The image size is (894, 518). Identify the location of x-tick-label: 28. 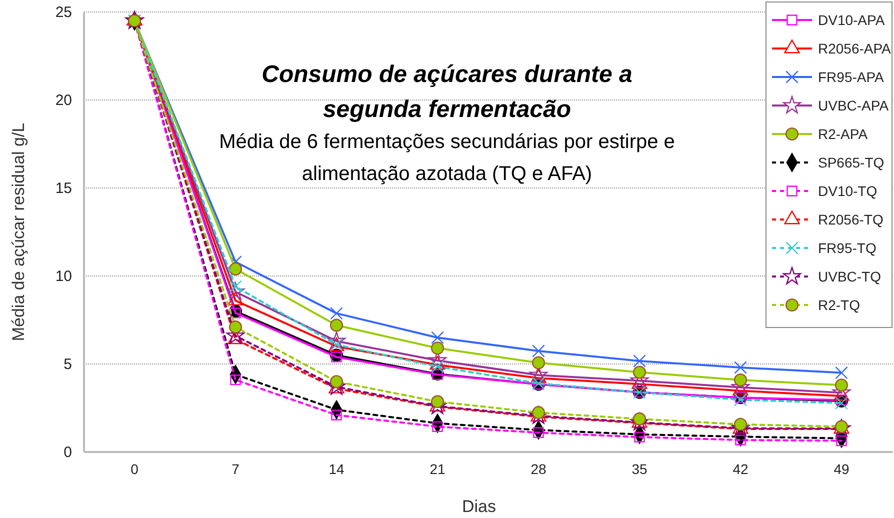
(538, 468).